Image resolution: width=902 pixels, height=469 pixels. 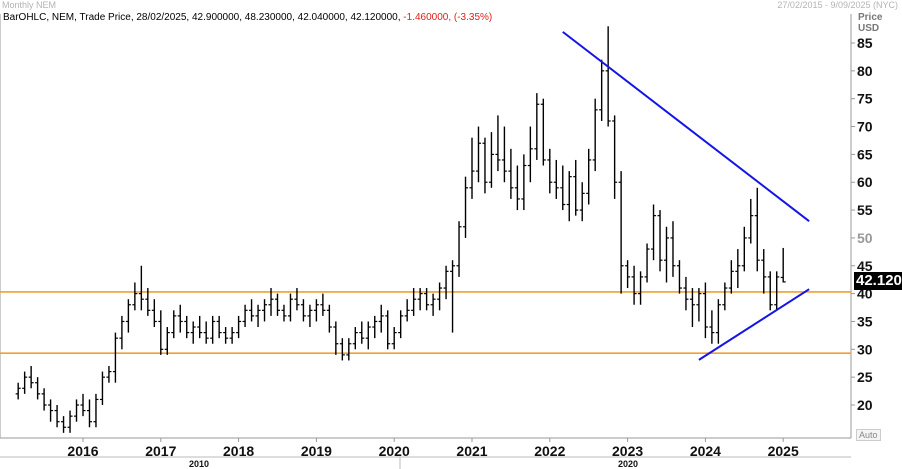 I want to click on auto-scale-button: Auto, so click(x=868, y=435).